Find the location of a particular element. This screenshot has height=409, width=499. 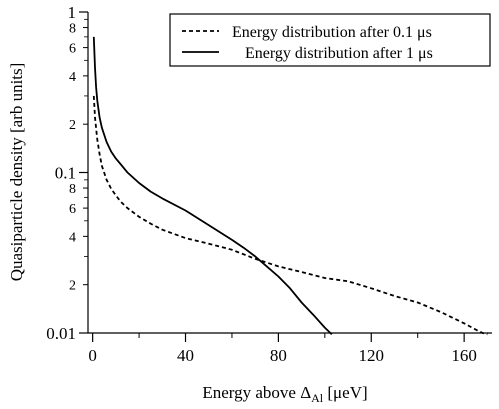

legend-box is located at coordinates (330, 40).